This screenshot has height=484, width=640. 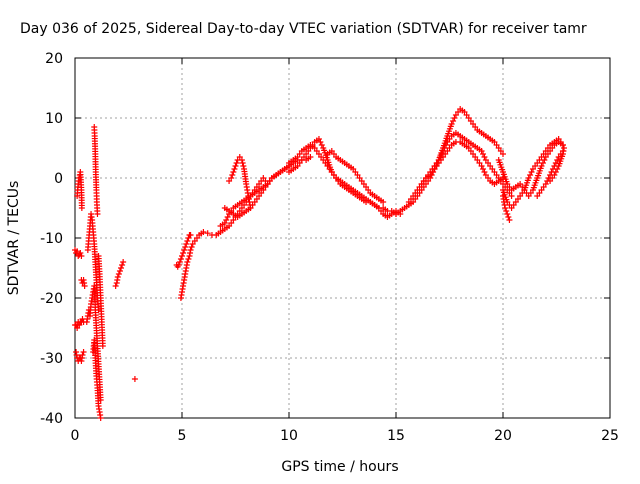 I want to click on x-tick-label: 0, so click(x=75, y=436).